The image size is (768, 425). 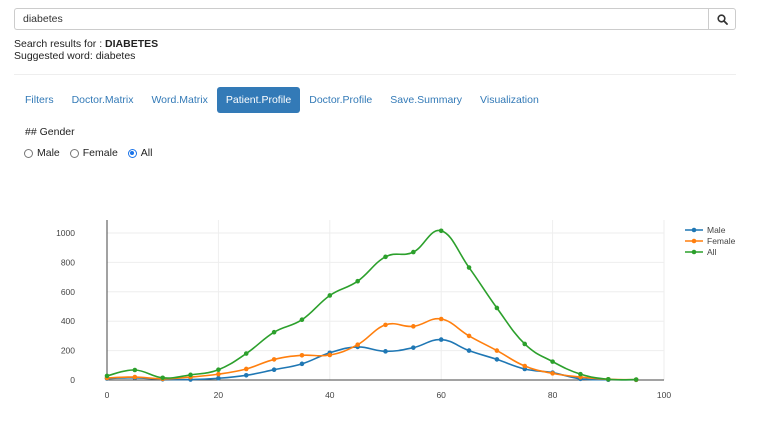 What do you see at coordinates (426, 100) in the screenshot?
I see `tab-save-summary: Save.Summary` at bounding box center [426, 100].